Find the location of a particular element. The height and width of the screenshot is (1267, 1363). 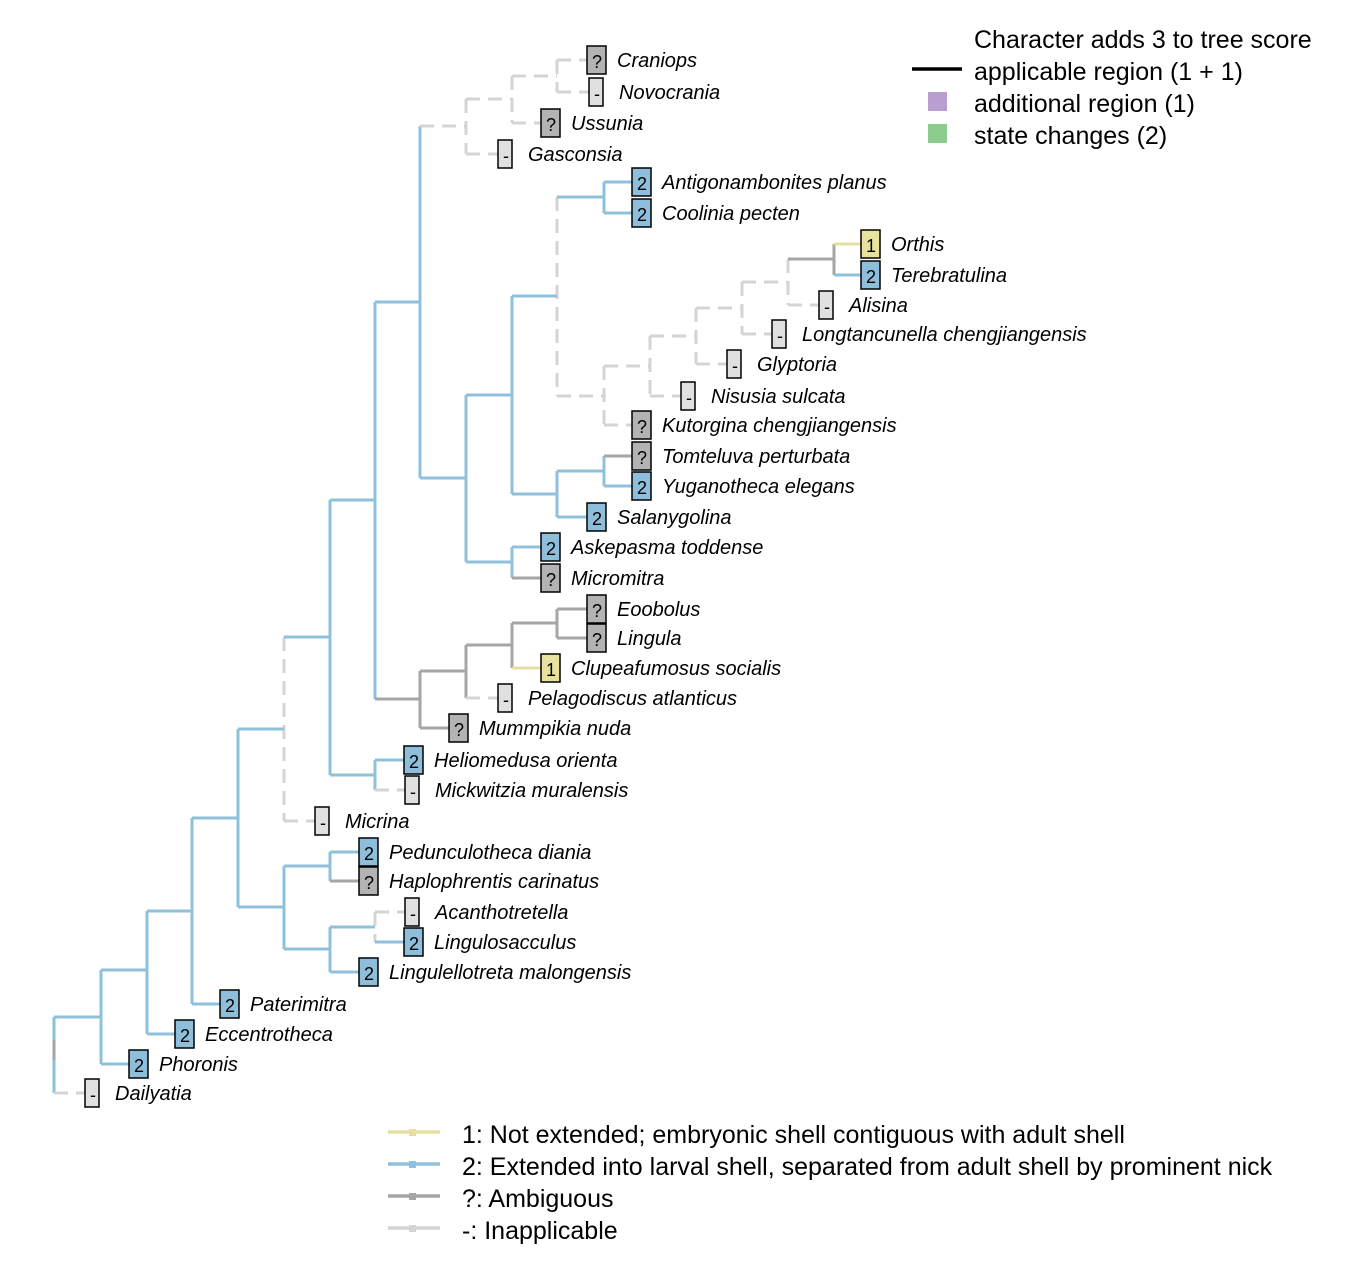

tip-eccentrotheca: 2 Eccentrotheca is located at coordinates (253, 1034).